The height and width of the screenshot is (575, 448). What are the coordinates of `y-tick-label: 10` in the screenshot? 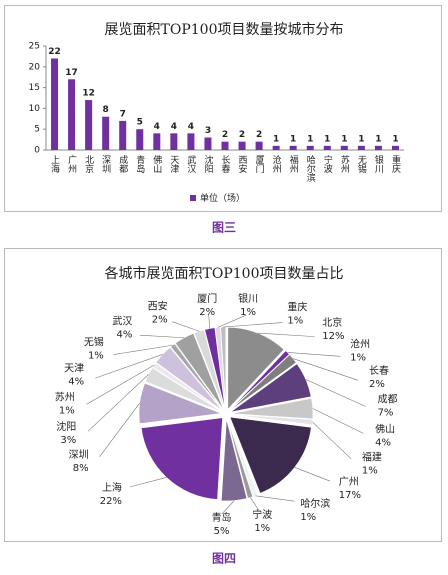 It's located at (35, 109).